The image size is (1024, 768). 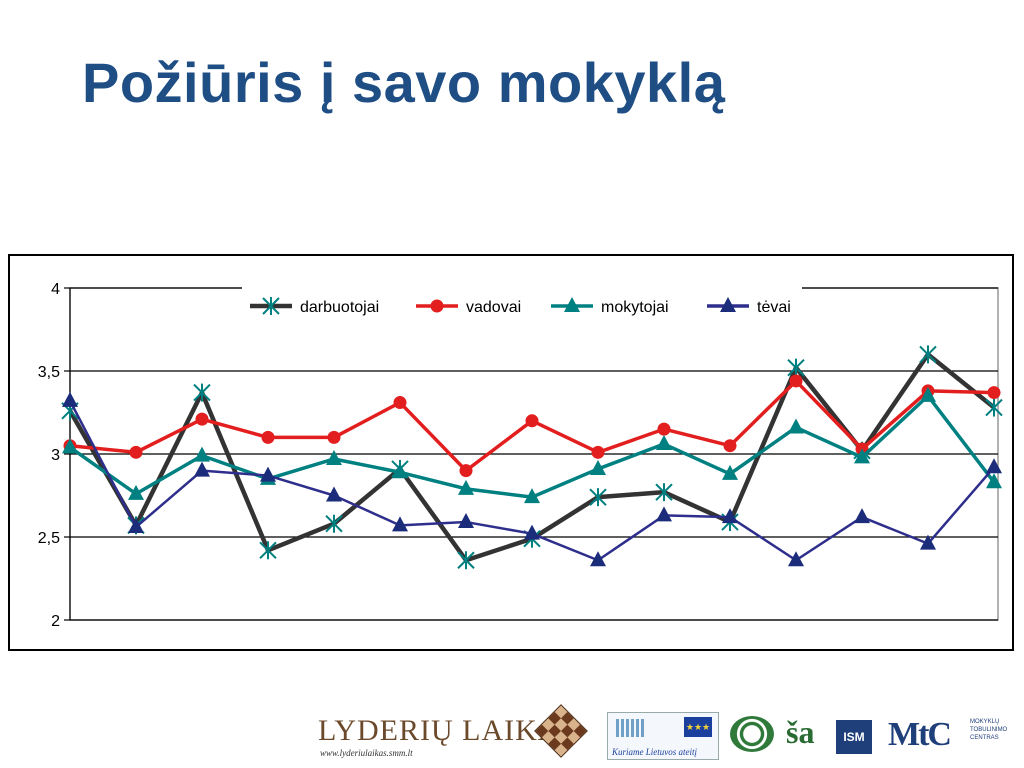 What do you see at coordinates (800, 732) in the screenshot?
I see `sa-logo-icon: ša` at bounding box center [800, 732].